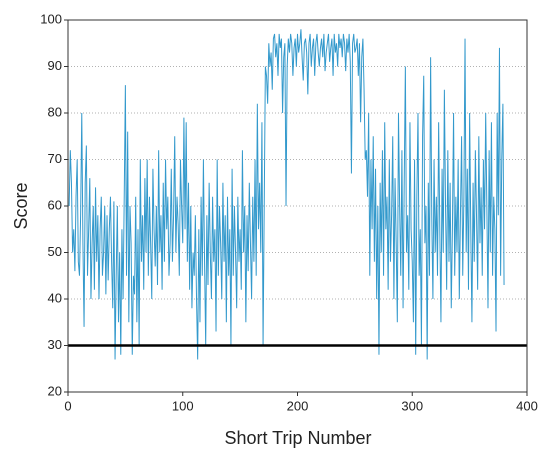 The height and width of the screenshot is (467, 550). What do you see at coordinates (51, 18) in the screenshot?
I see `y-tick-label: 100` at bounding box center [51, 18].